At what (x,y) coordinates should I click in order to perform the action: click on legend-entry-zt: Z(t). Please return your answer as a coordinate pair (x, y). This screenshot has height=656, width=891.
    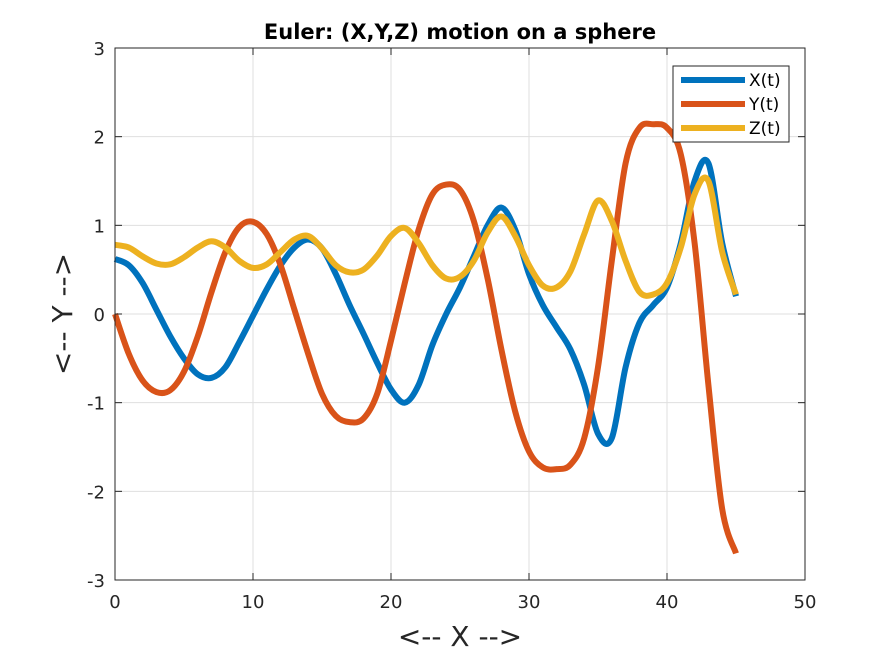
    Looking at the image, I should click on (765, 129).